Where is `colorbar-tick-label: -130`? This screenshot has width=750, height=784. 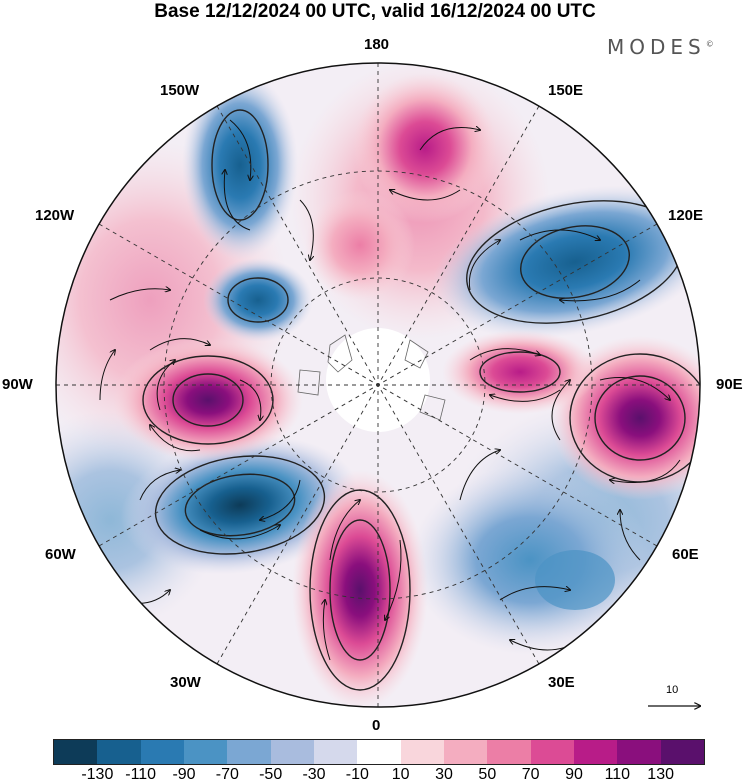
colorbar-tick-label: -130 is located at coordinates (97, 774).